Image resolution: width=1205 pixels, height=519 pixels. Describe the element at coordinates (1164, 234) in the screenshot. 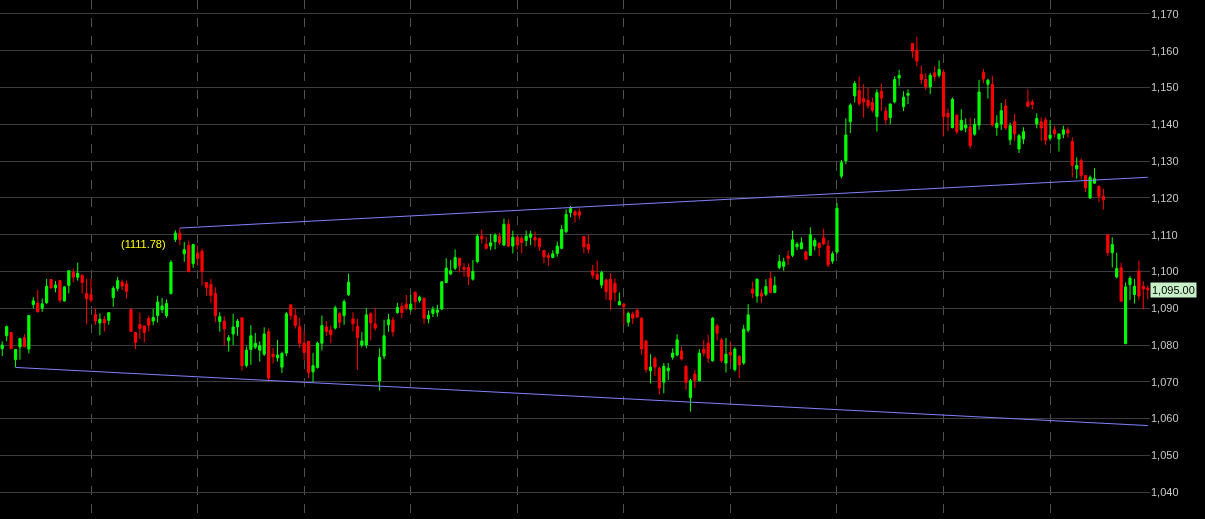

I see `y-tick-label: 1,110` at that location.